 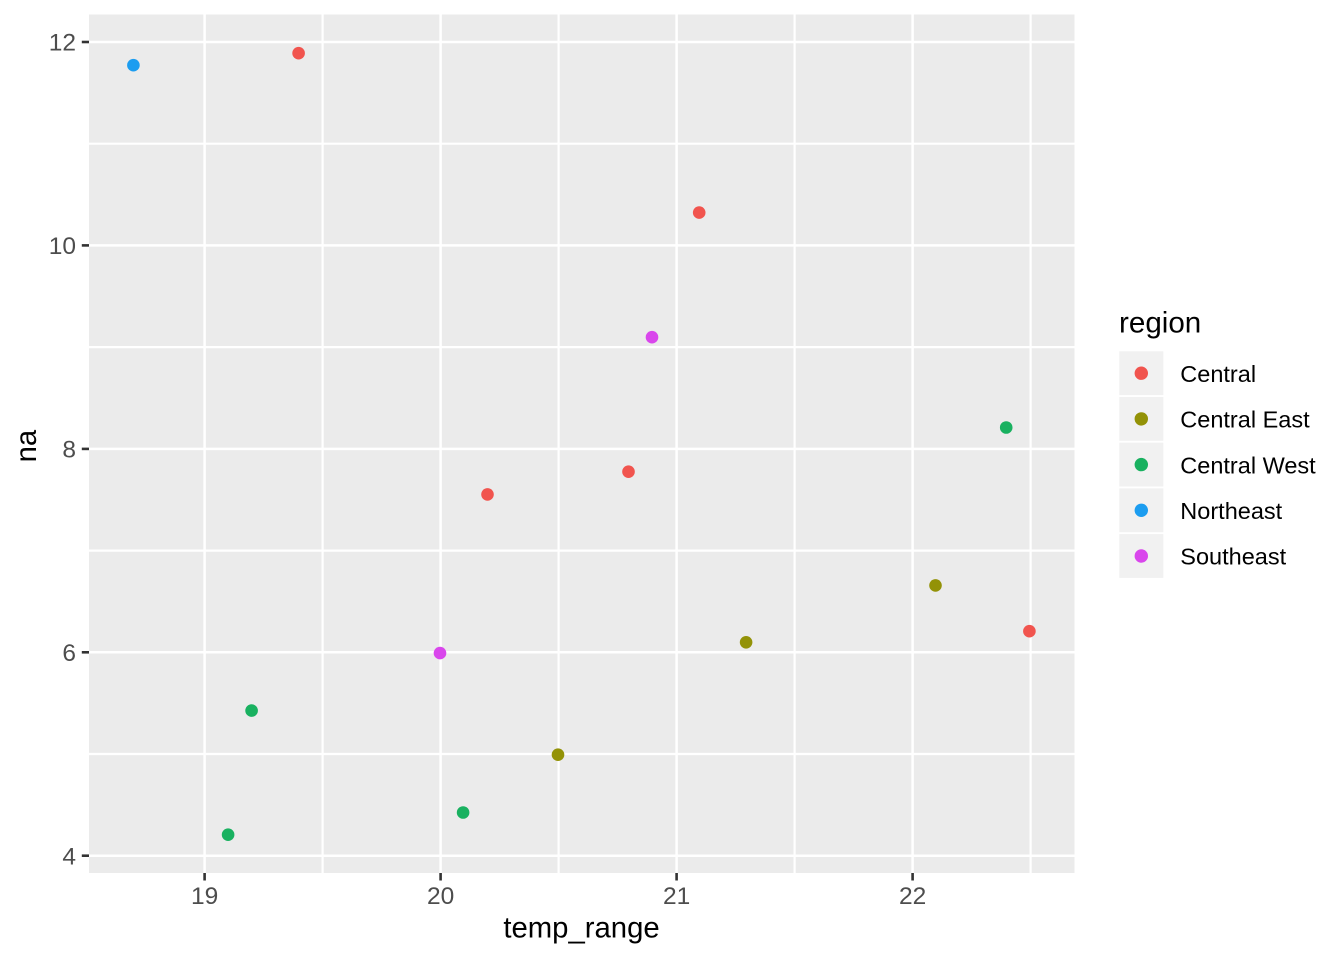 I want to click on svg-text: 20, so click(x=440, y=896).